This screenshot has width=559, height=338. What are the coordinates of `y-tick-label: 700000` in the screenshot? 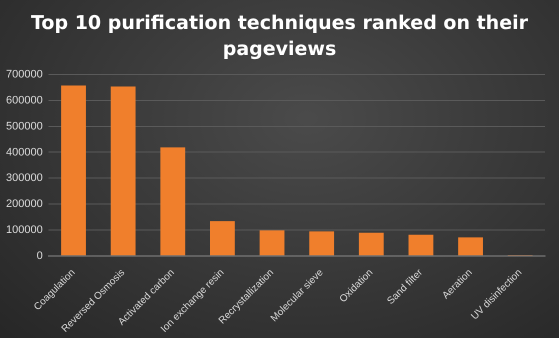 It's located at (24, 74).